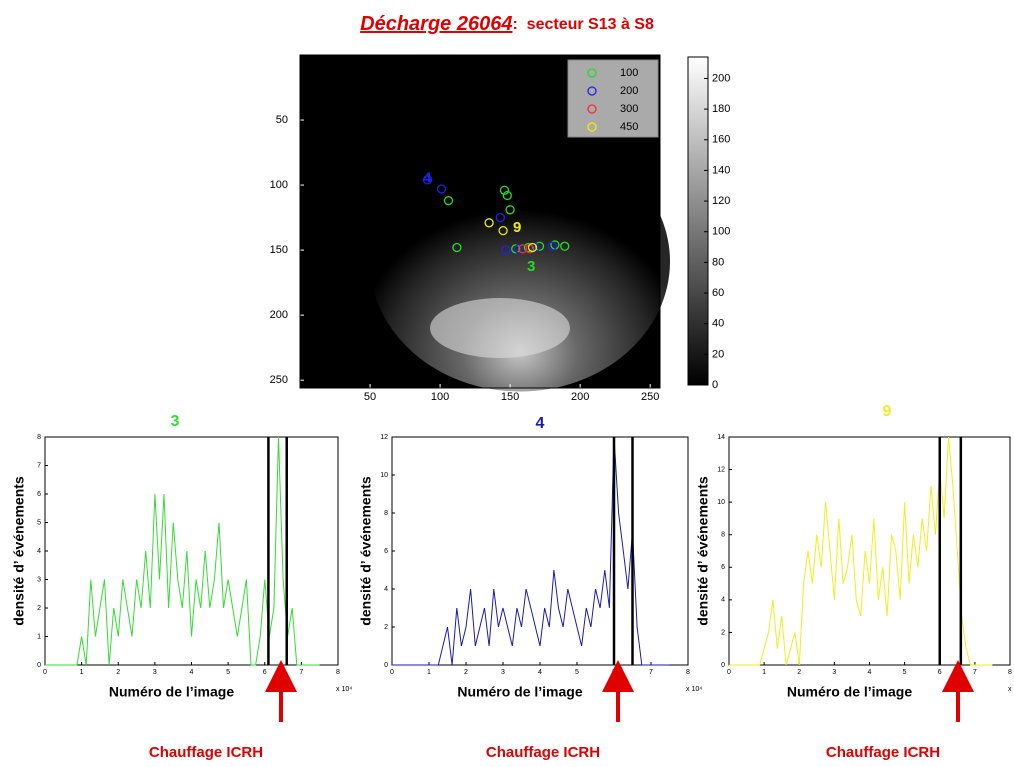 This screenshot has height=767, width=1014. Describe the element at coordinates (861, 551) in the screenshot. I see `data-line` at that location.